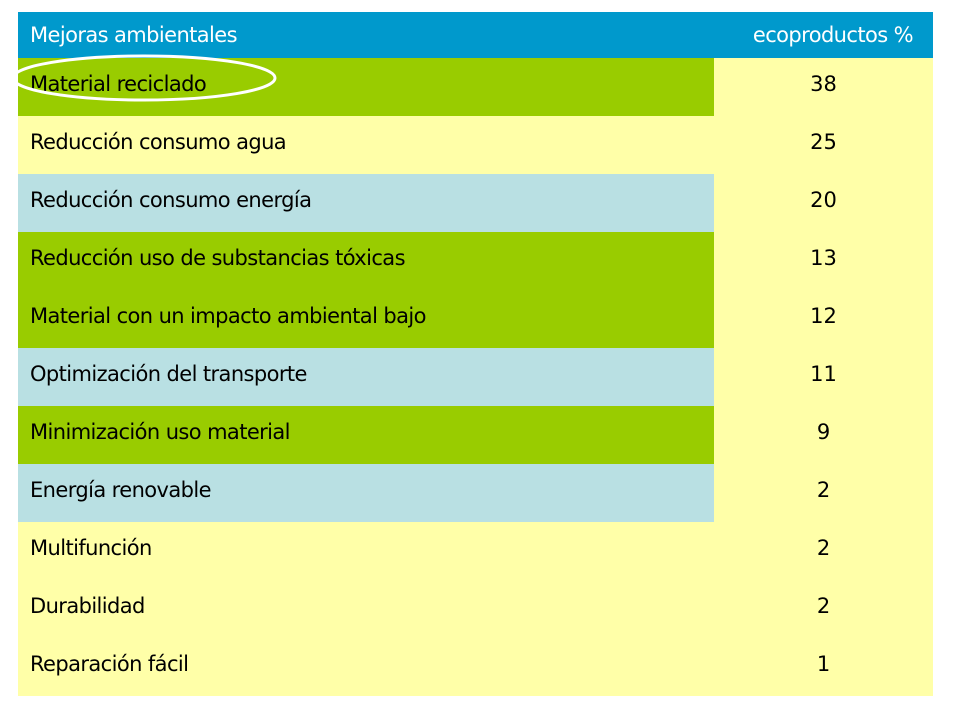  I want to click on row-label: Optimización del transporte, so click(168, 374).